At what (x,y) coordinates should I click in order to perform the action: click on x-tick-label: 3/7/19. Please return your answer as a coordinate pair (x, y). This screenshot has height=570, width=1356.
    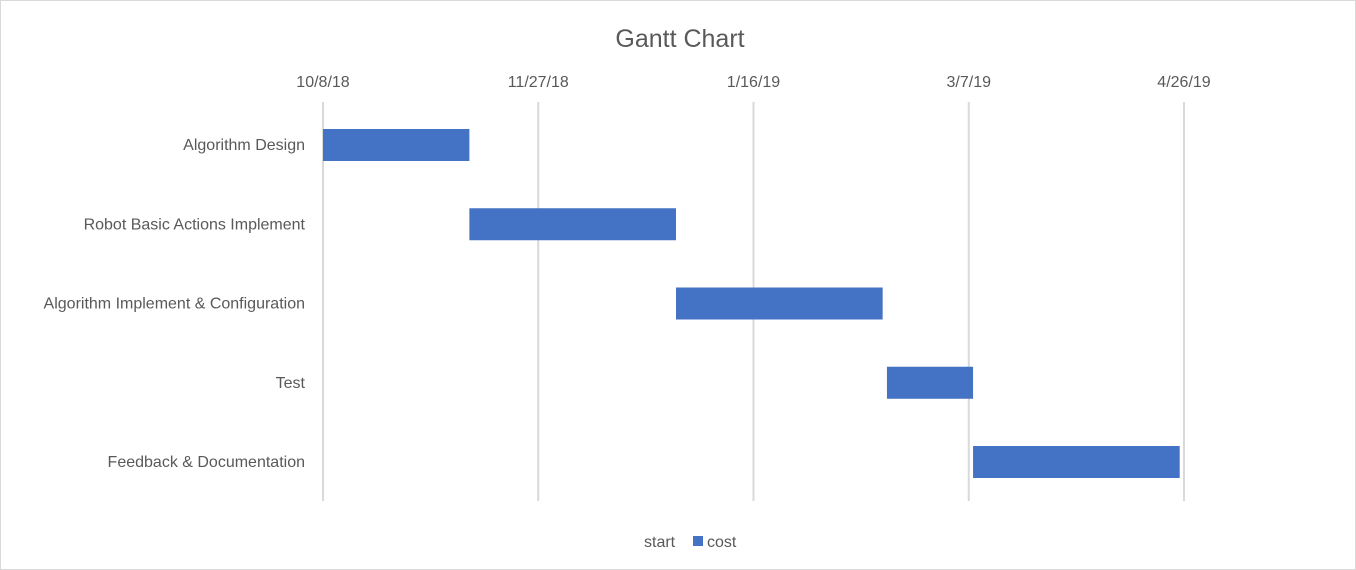
    Looking at the image, I should click on (969, 82).